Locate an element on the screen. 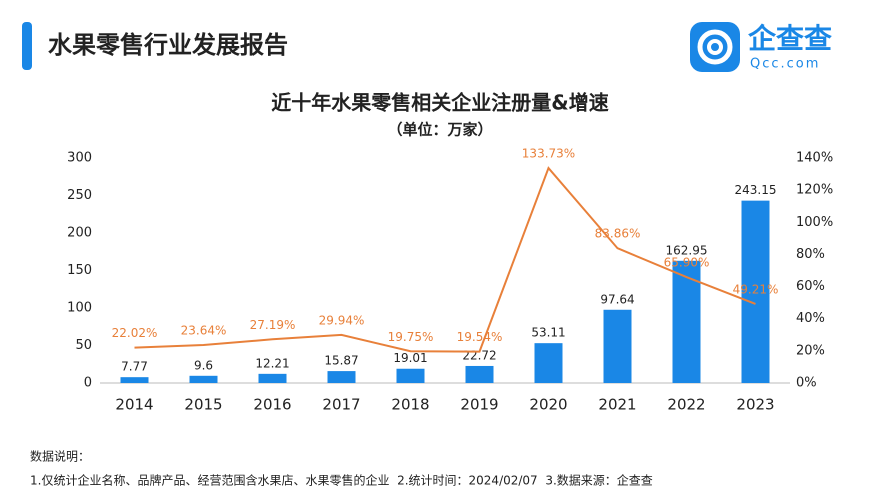 Image resolution: width=889 pixels, height=500 pixels. logo-inner is located at coordinates (715, 47).